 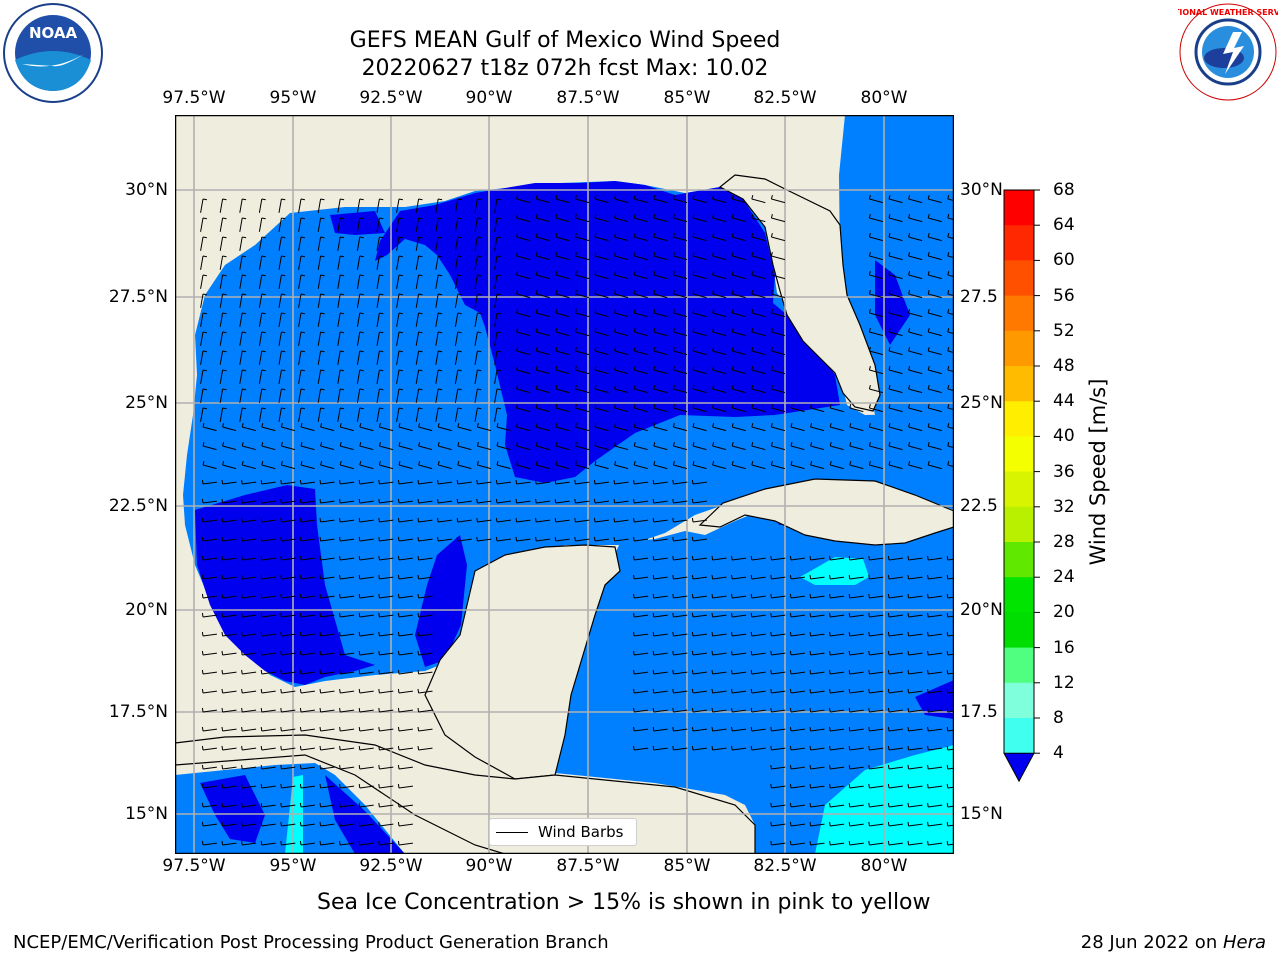 What do you see at coordinates (687, 866) in the screenshot?
I see `lon-tick-bottom-6: 85°W` at bounding box center [687, 866].